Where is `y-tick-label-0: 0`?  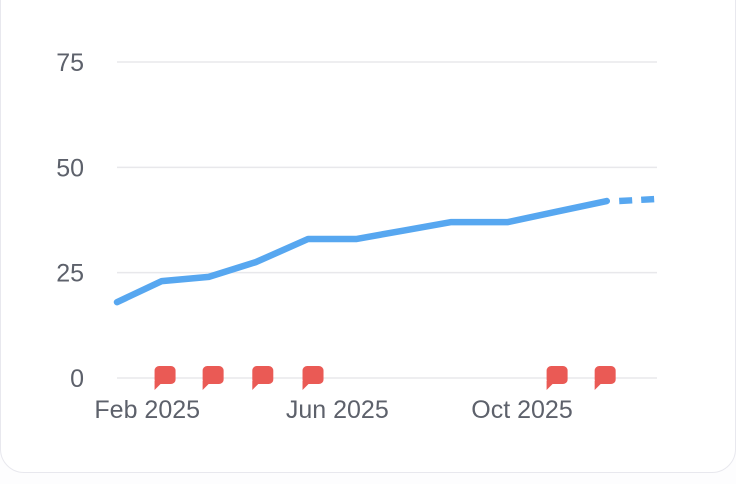
y-tick-label-0: 0 is located at coordinates (77, 379).